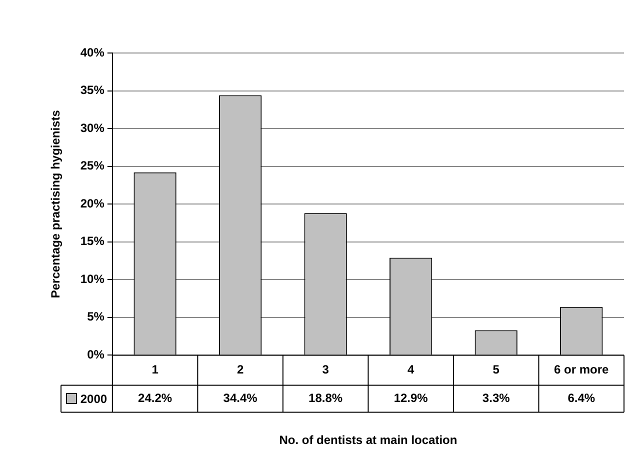 This screenshot has width=634, height=466. What do you see at coordinates (410, 369) in the screenshot?
I see `x-tick-label: 4` at bounding box center [410, 369].